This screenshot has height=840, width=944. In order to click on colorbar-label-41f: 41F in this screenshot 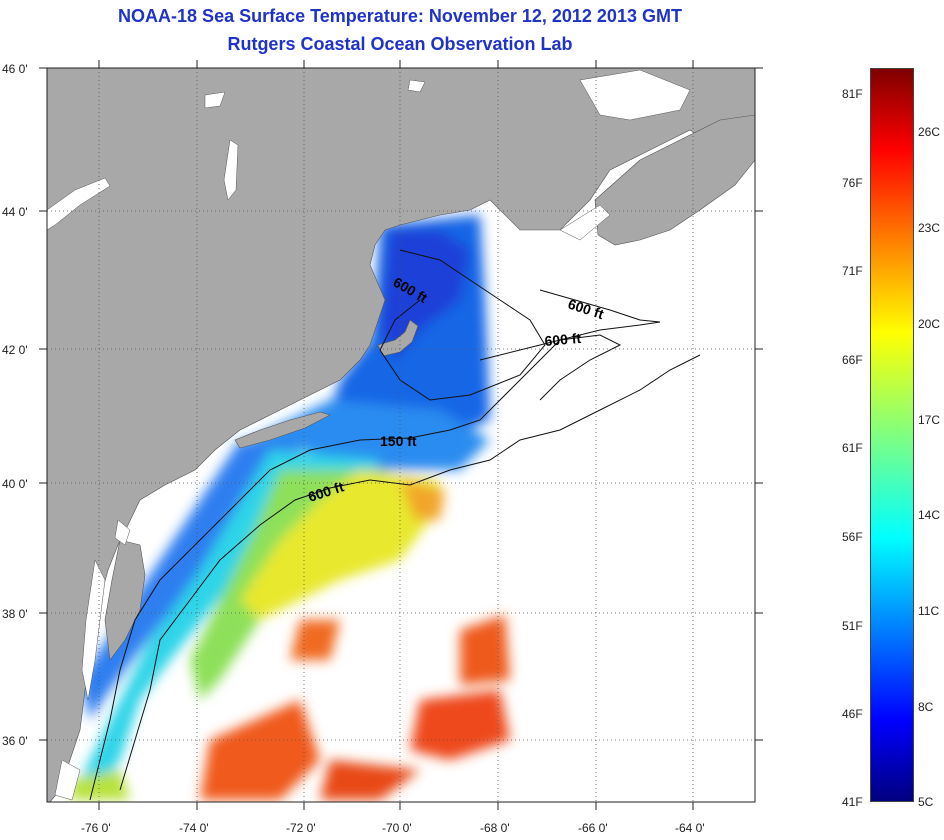, I will do `click(852, 802)`.